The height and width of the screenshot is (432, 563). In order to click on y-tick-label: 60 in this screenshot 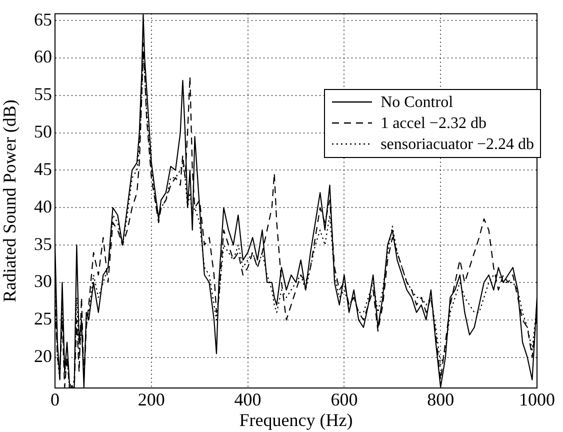, I will do `click(43, 56)`.